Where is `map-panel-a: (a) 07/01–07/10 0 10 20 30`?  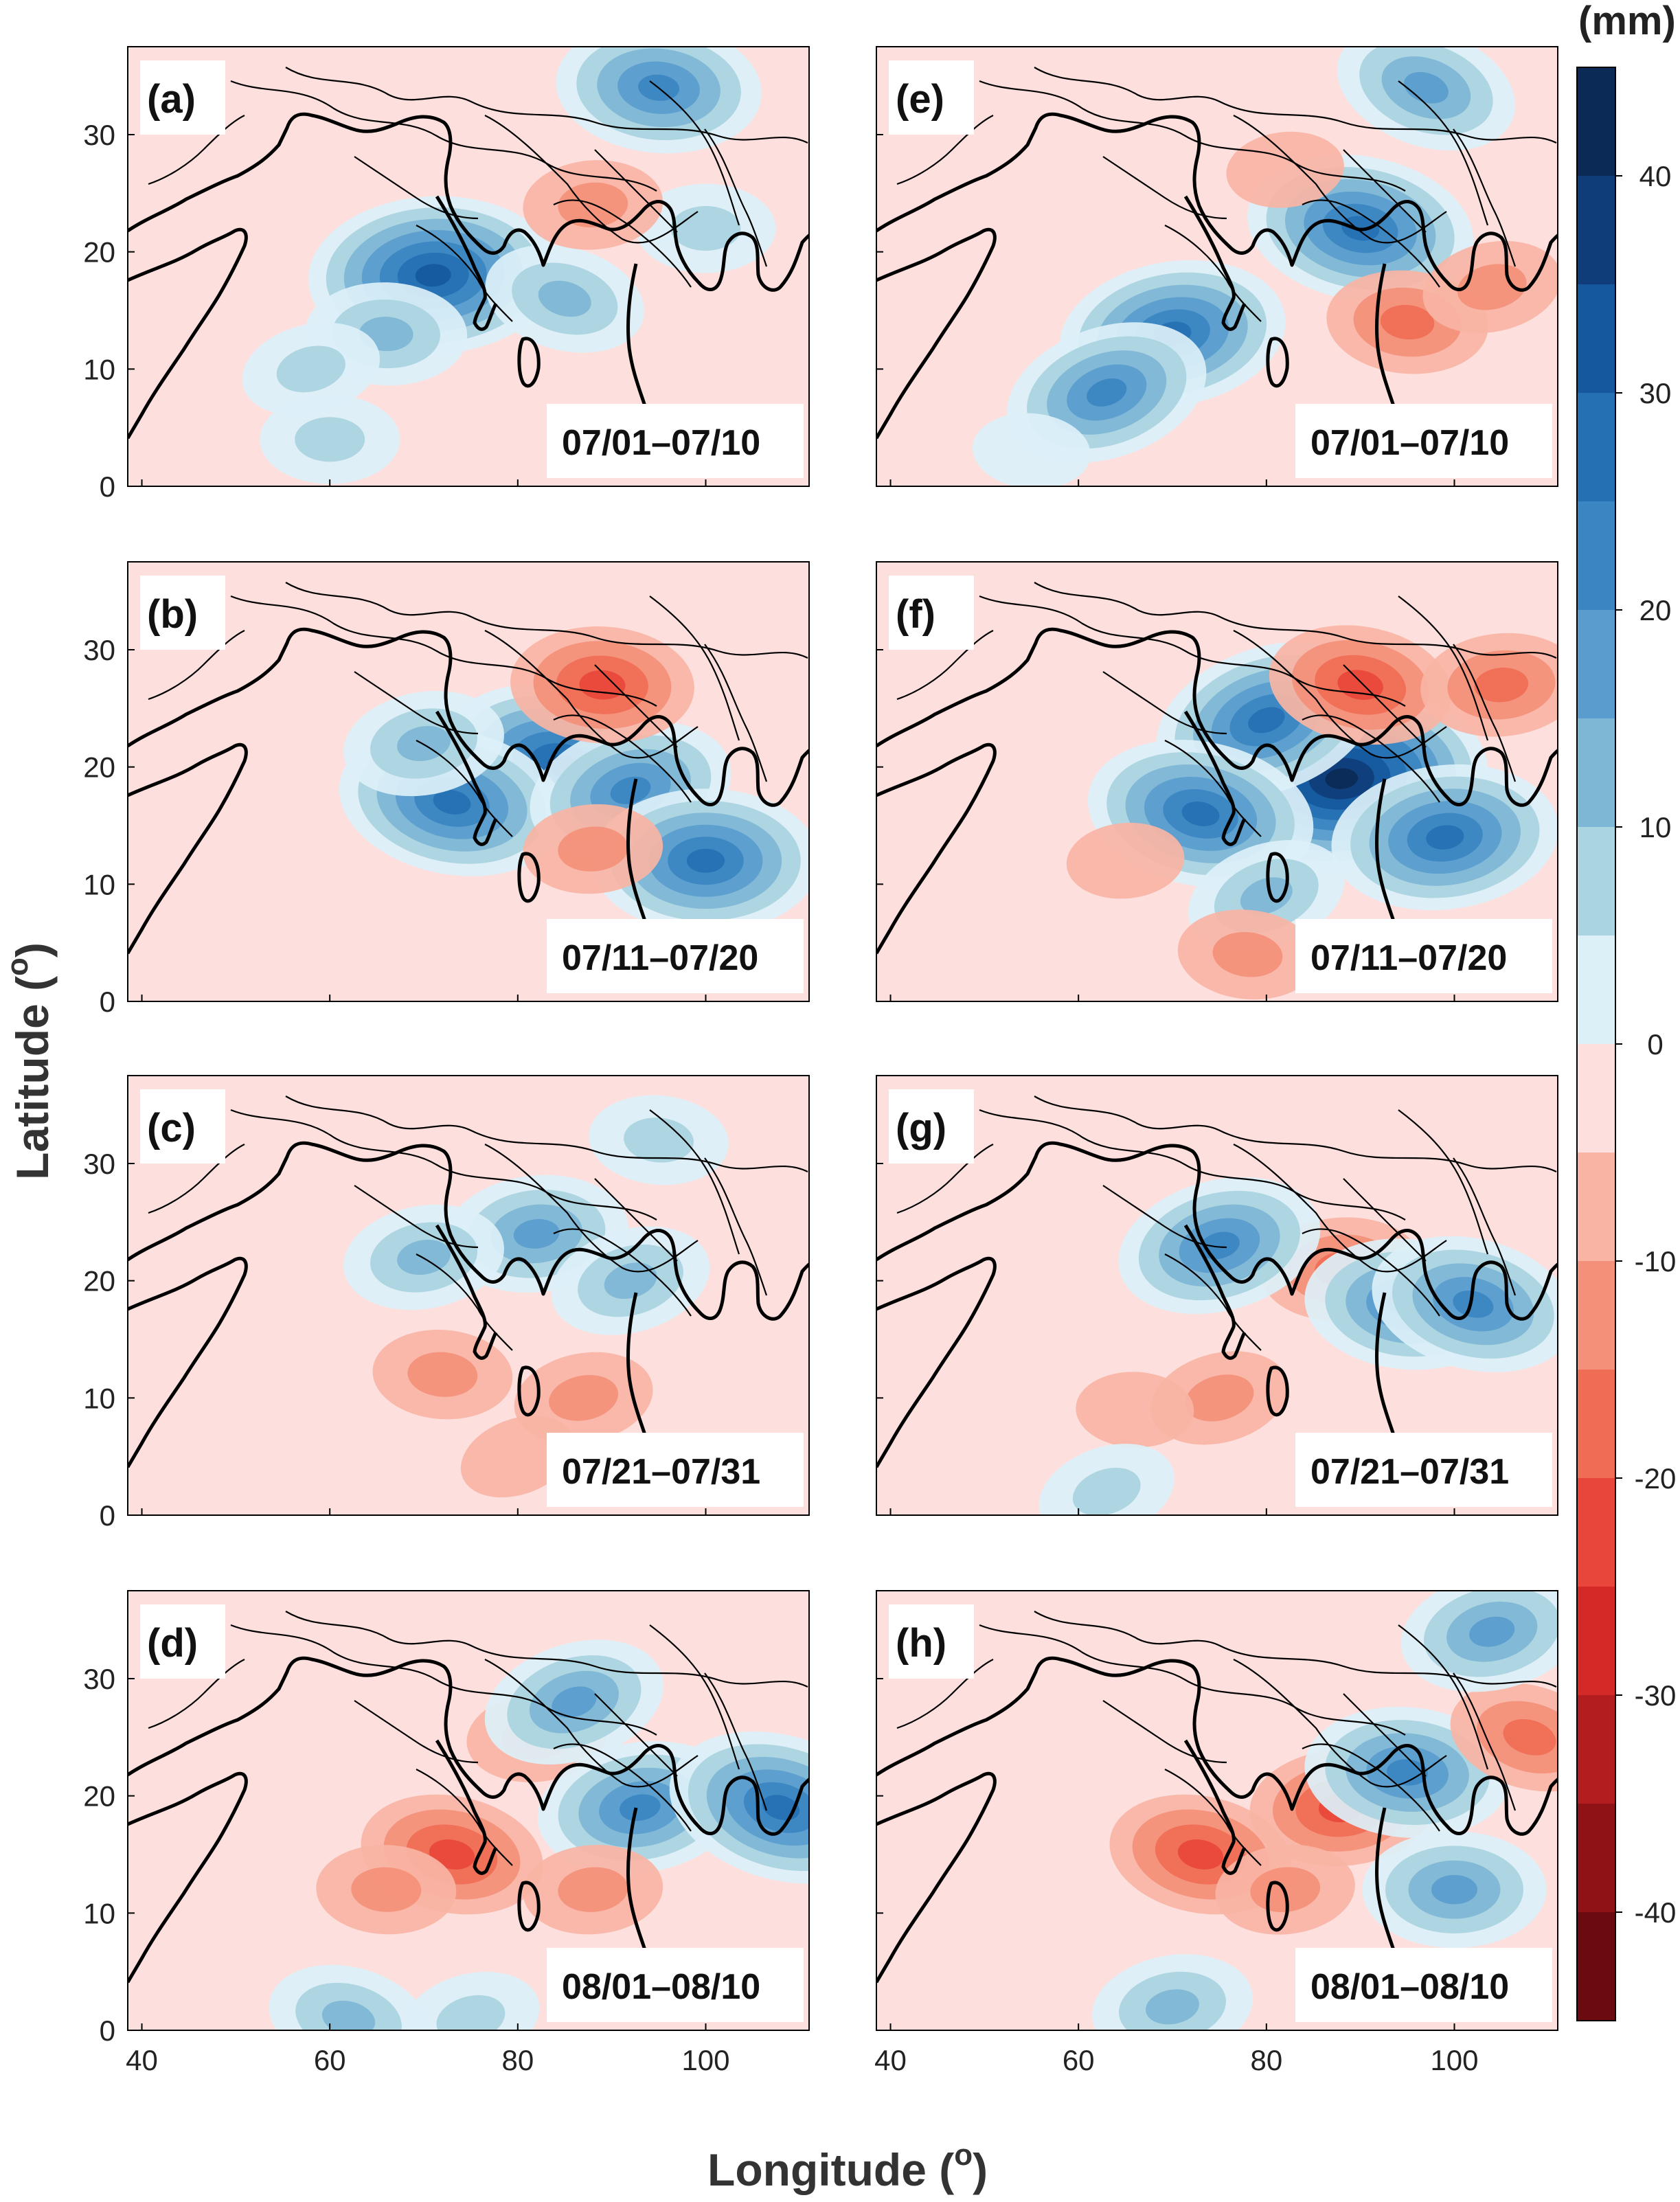
map-panel-a: (a) 07/01–07/10 0 10 20 30 is located at coordinates (446, 274).